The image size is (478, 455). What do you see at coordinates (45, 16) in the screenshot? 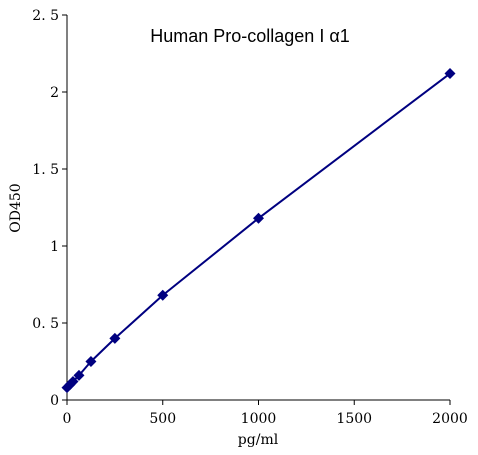
I see `y-tick-label: 2. 5` at bounding box center [45, 16].